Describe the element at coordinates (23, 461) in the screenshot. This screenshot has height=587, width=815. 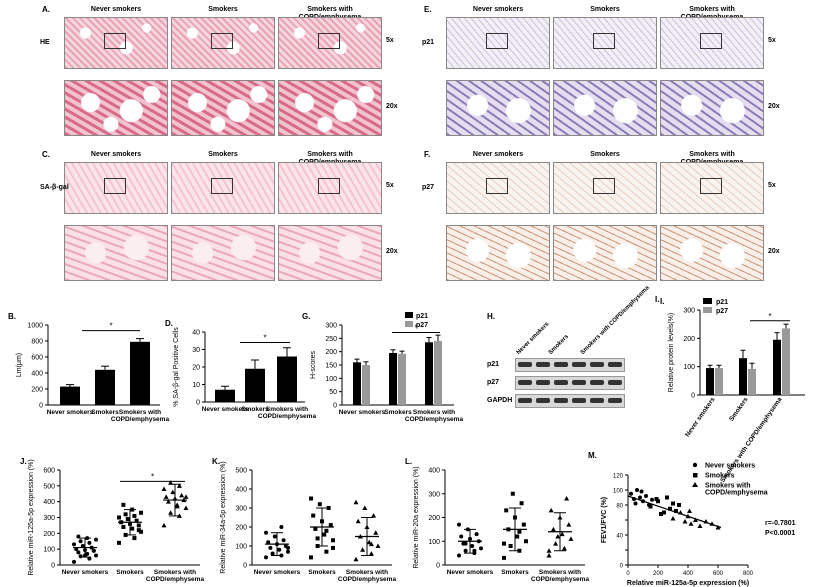
I see `panel-label: J.` at that location.